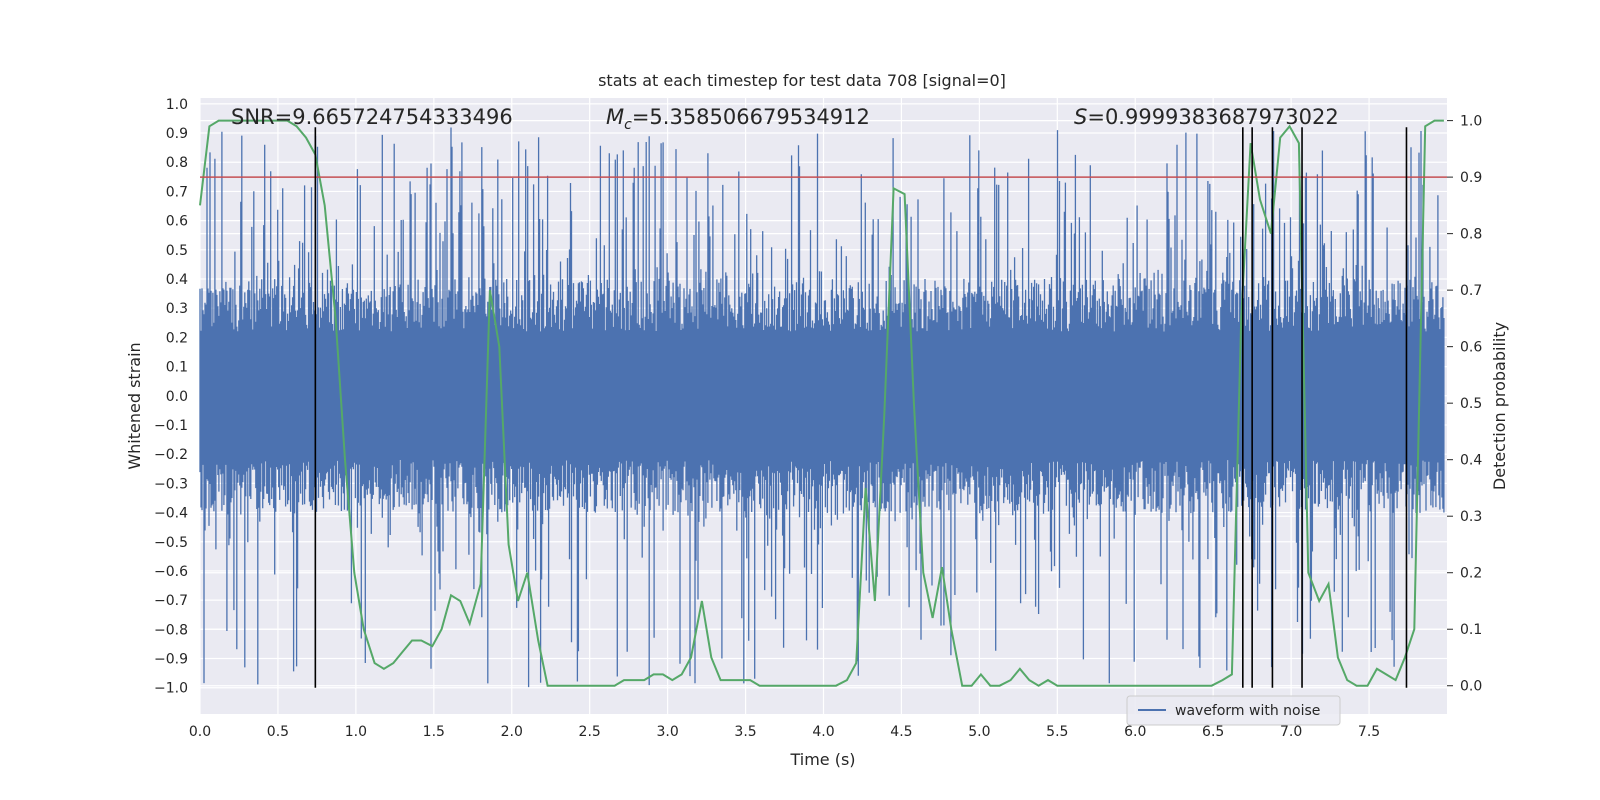 This screenshot has height=800, width=1600. Describe the element at coordinates (177, 280) in the screenshot. I see `left-tick-label: 0.4` at that location.